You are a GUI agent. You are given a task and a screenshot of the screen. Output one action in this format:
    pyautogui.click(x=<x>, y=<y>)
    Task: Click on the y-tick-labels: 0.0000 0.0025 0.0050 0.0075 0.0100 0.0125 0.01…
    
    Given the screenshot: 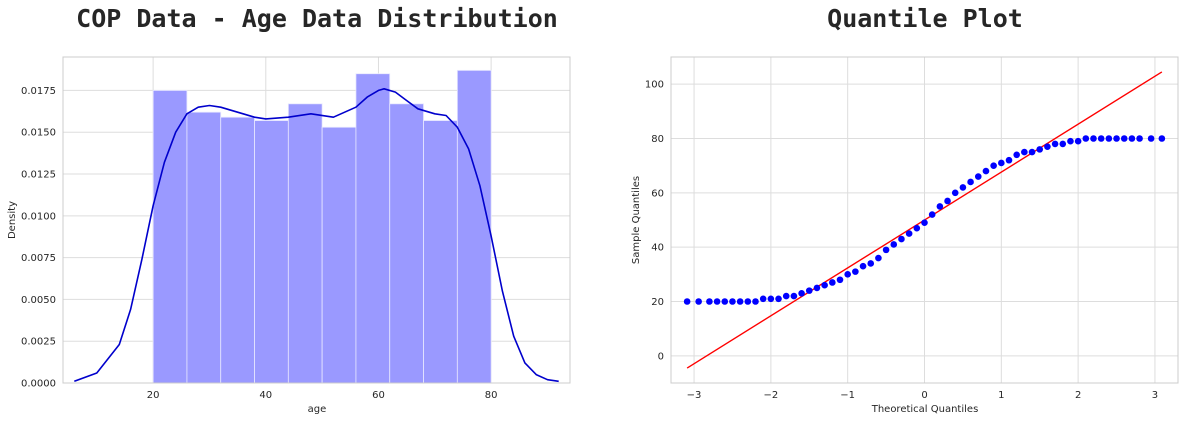 What is the action you would take?
    pyautogui.click(x=38, y=238)
    